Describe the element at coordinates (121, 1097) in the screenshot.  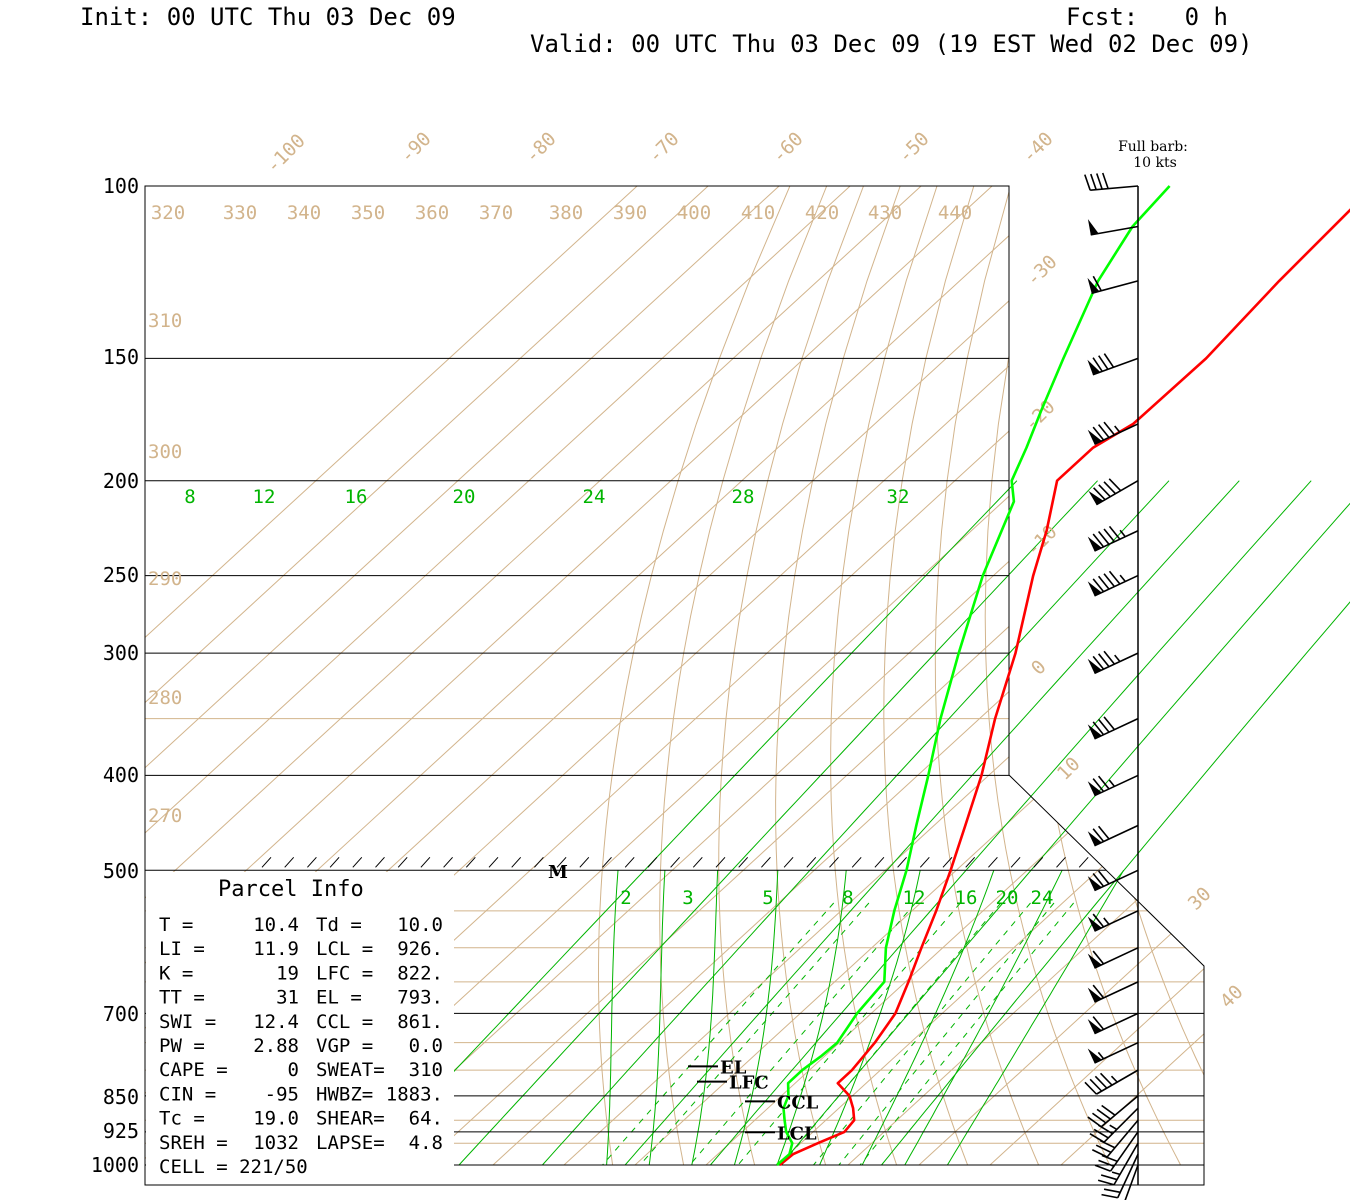
I see `pressure-label: 850` at that location.